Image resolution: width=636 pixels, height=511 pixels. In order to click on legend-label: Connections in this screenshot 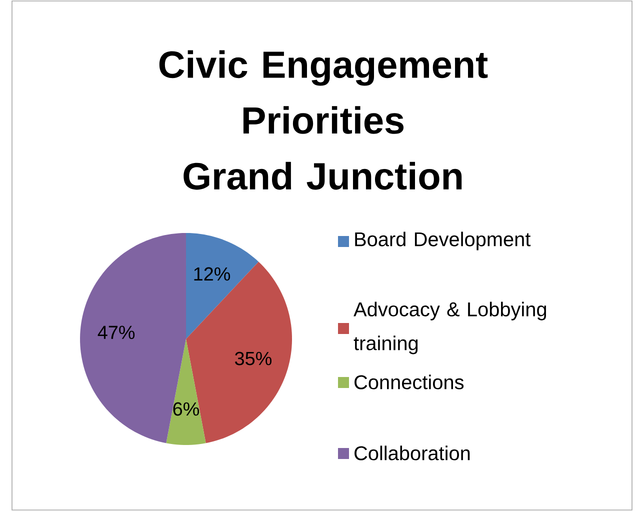, I will do `click(409, 382)`.